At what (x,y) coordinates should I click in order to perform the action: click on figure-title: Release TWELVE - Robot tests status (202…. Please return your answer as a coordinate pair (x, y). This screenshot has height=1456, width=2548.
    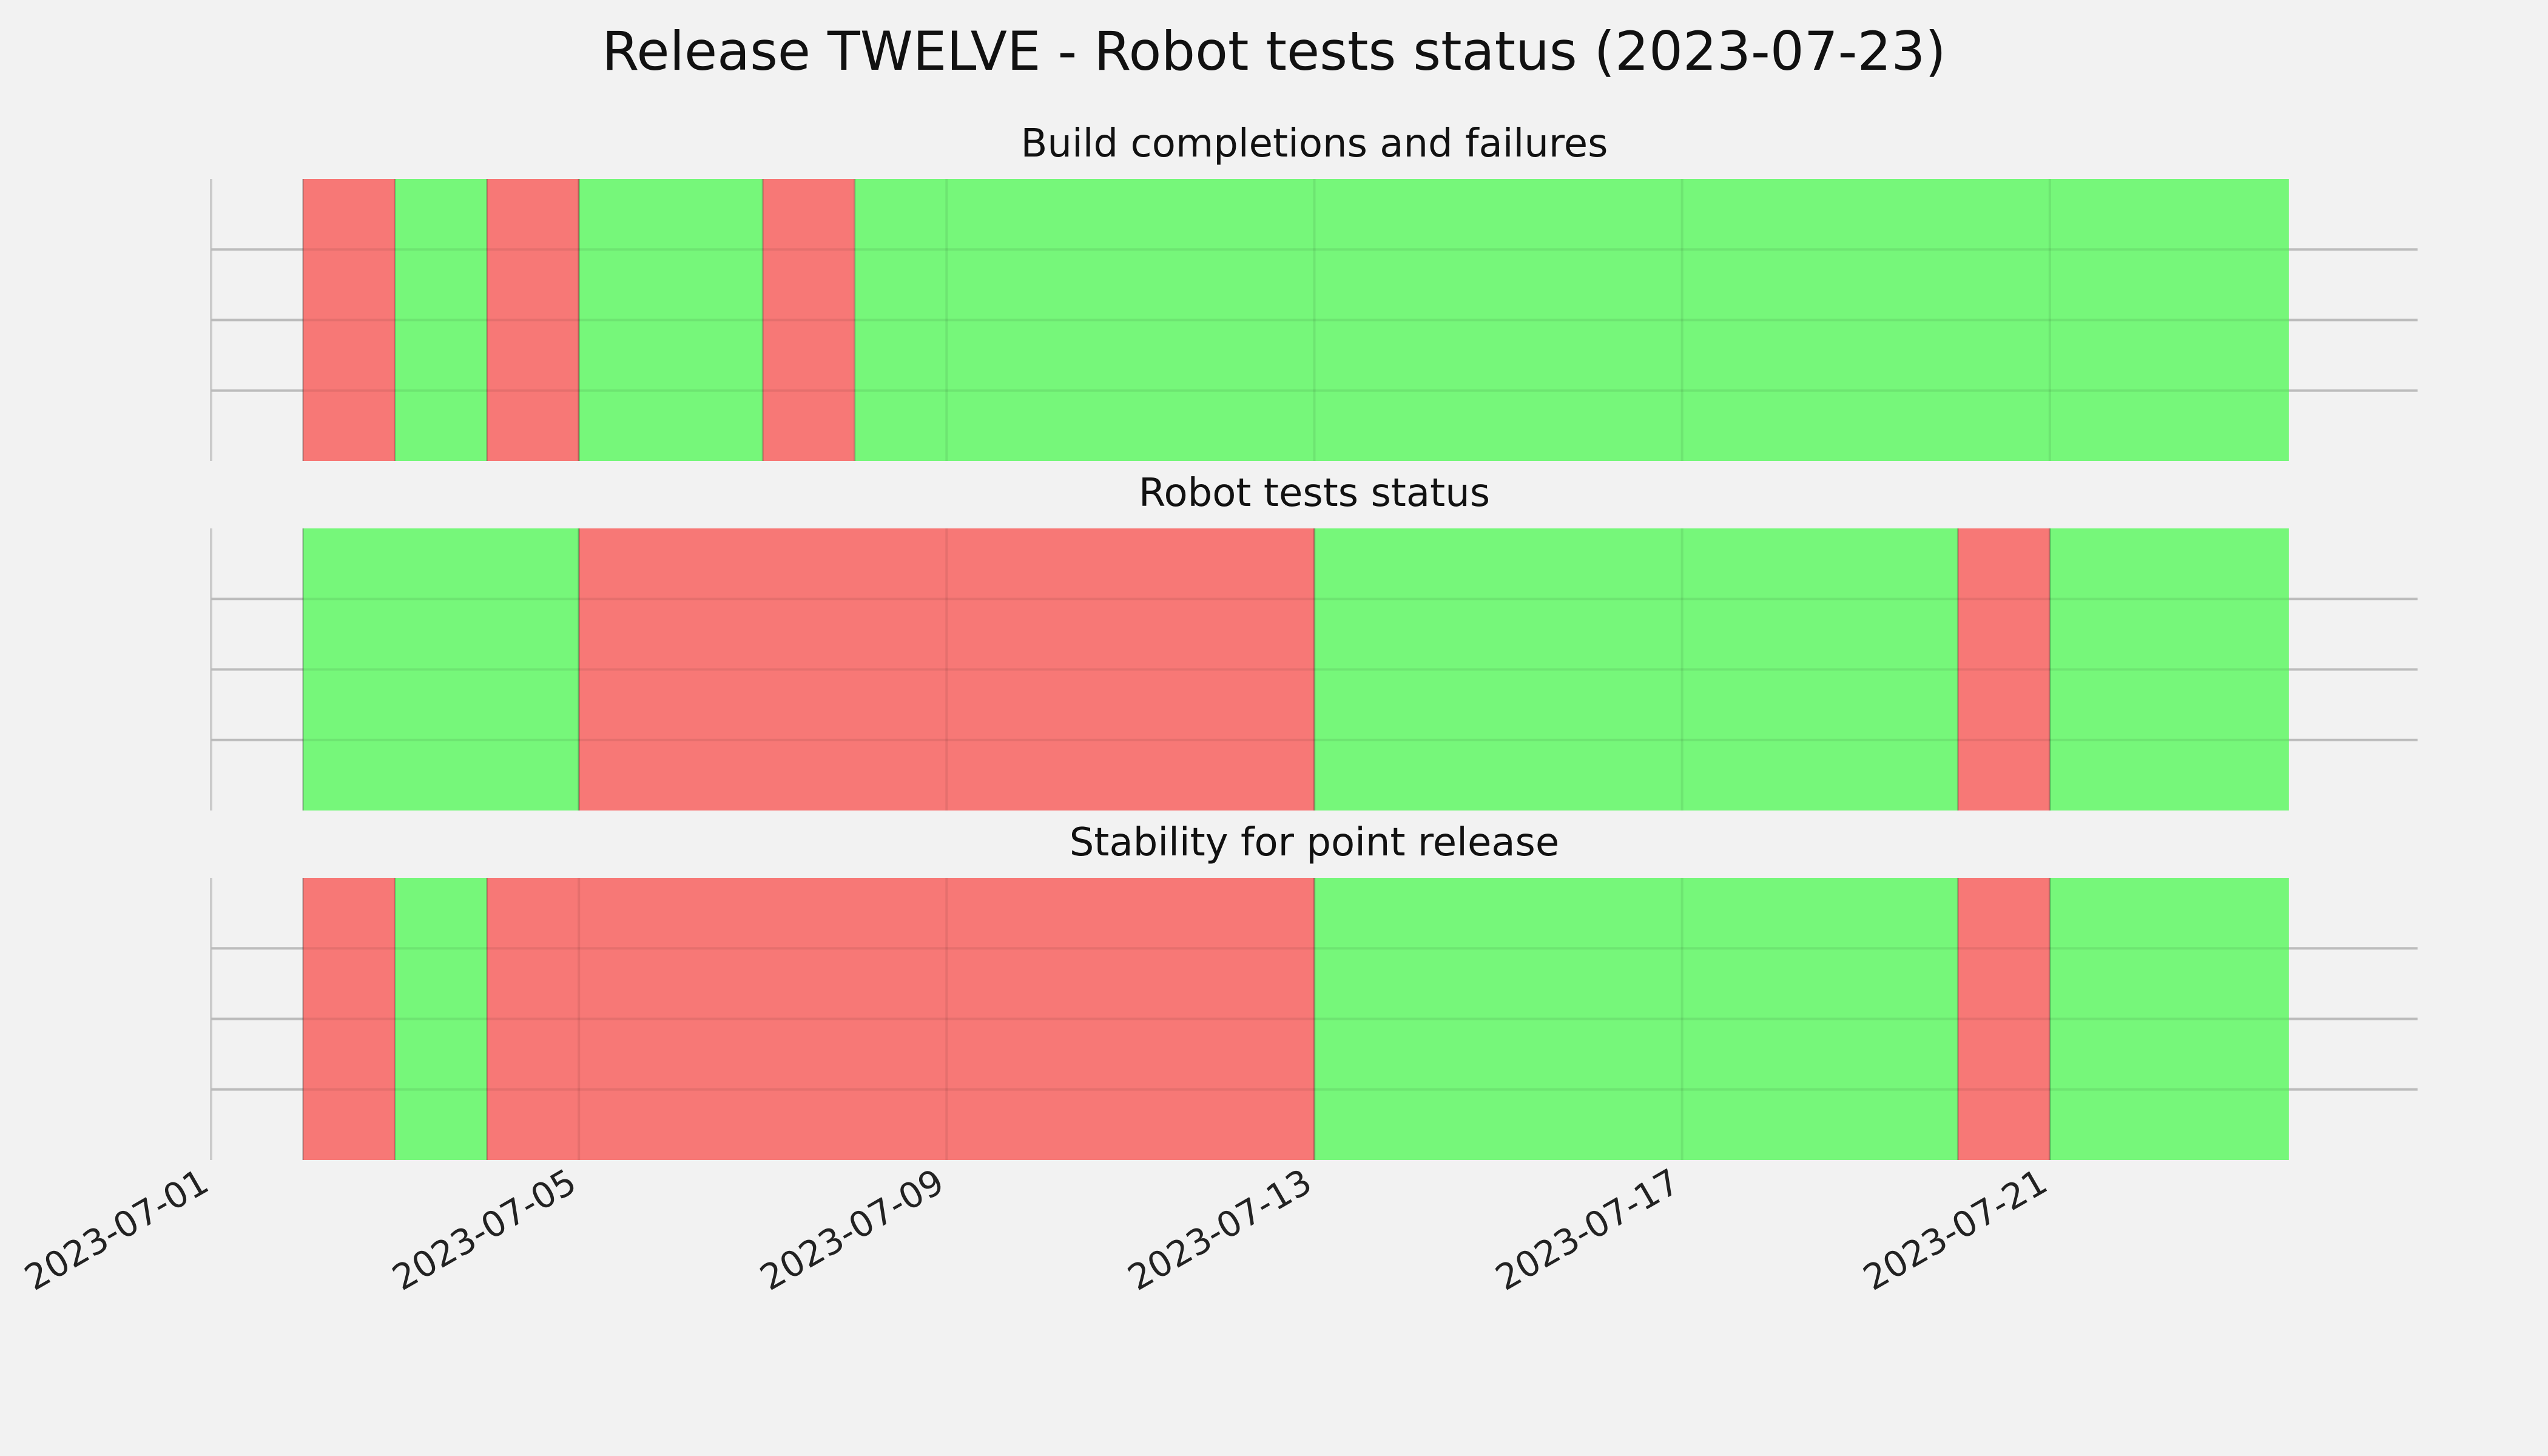
    Looking at the image, I should click on (1274, 51).